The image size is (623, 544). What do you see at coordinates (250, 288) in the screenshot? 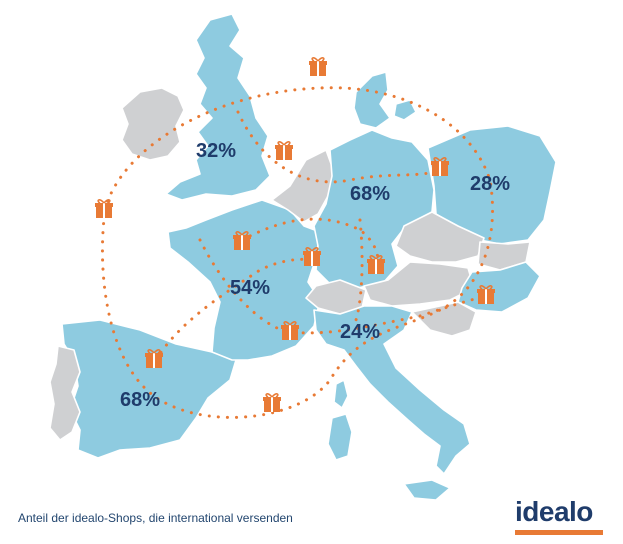
I see `label-france: 54%` at bounding box center [250, 288].